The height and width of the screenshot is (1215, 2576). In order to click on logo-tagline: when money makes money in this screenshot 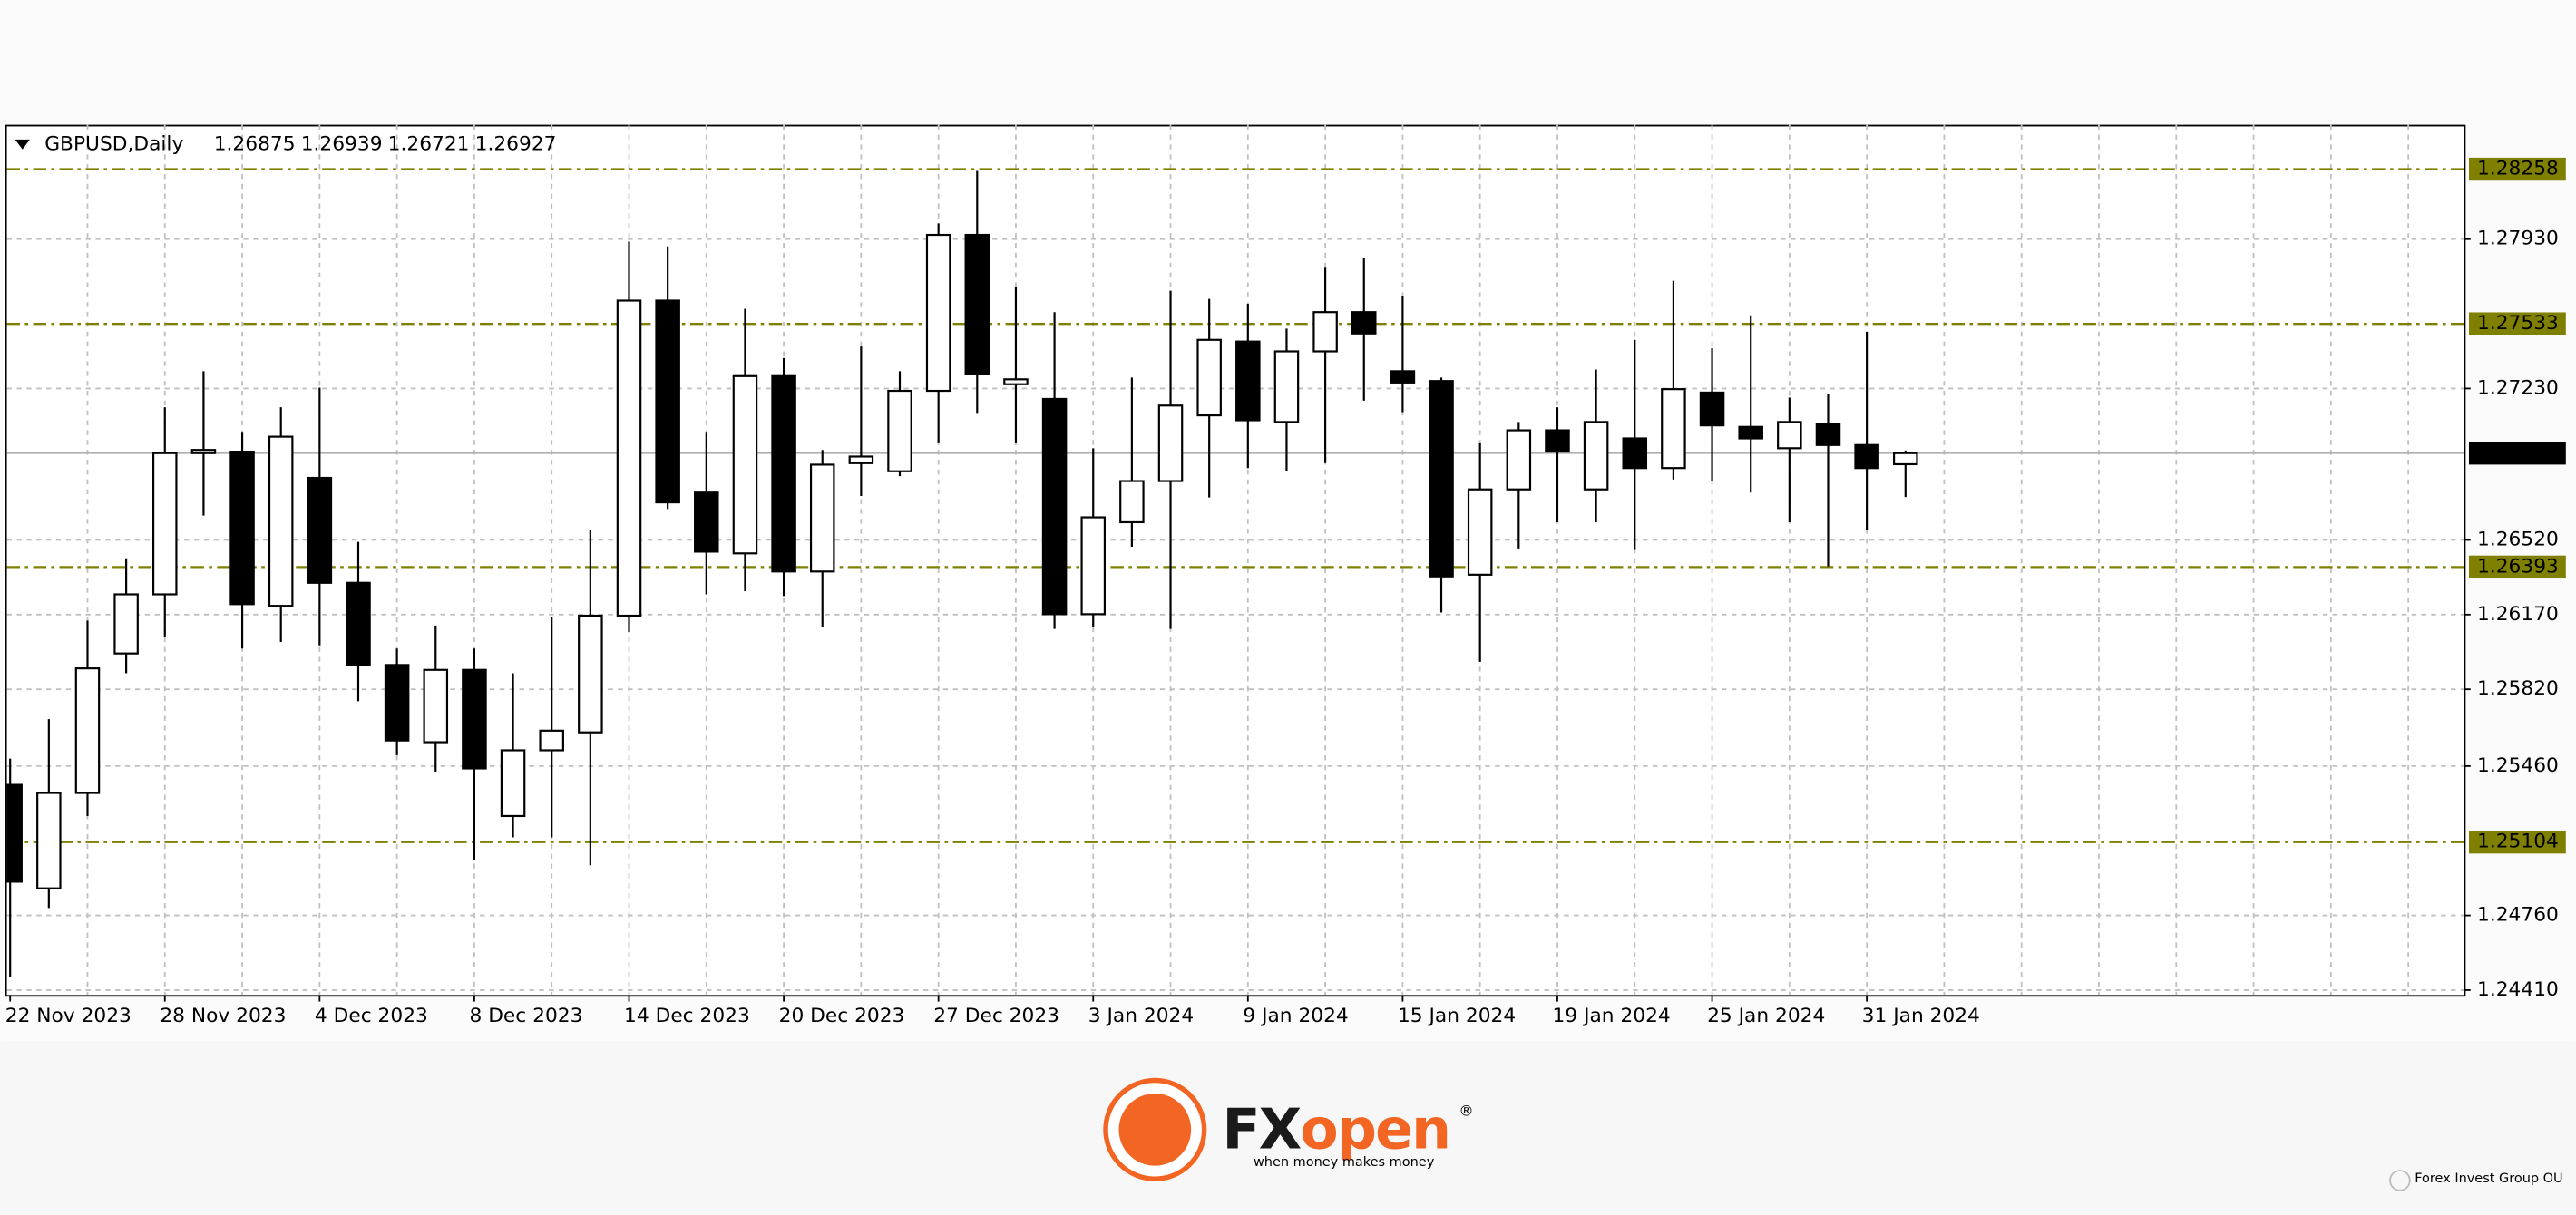, I will do `click(1344, 1162)`.